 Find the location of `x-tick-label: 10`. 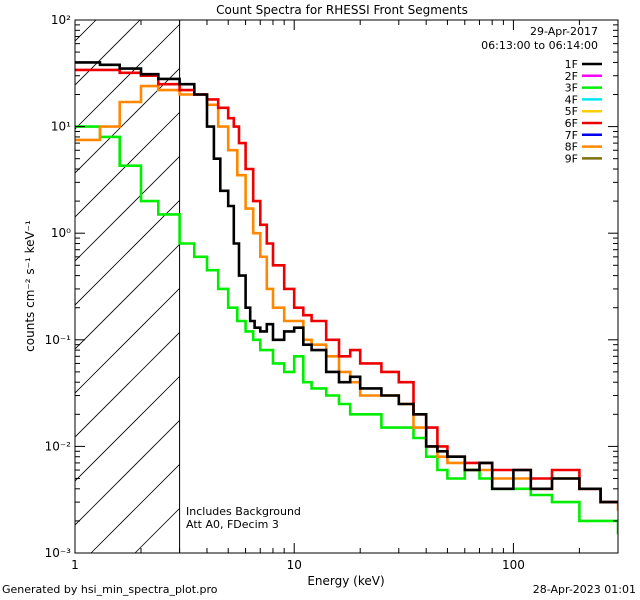

x-tick-label: 10 is located at coordinates (294, 565).